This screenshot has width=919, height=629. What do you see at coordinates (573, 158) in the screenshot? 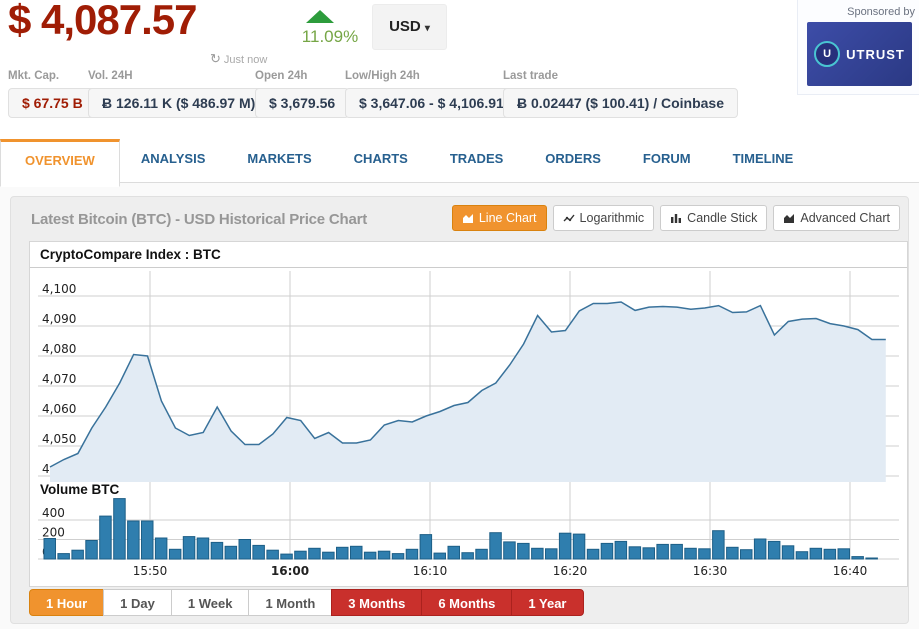
I see `tab-orders: ORDERS` at bounding box center [573, 158].